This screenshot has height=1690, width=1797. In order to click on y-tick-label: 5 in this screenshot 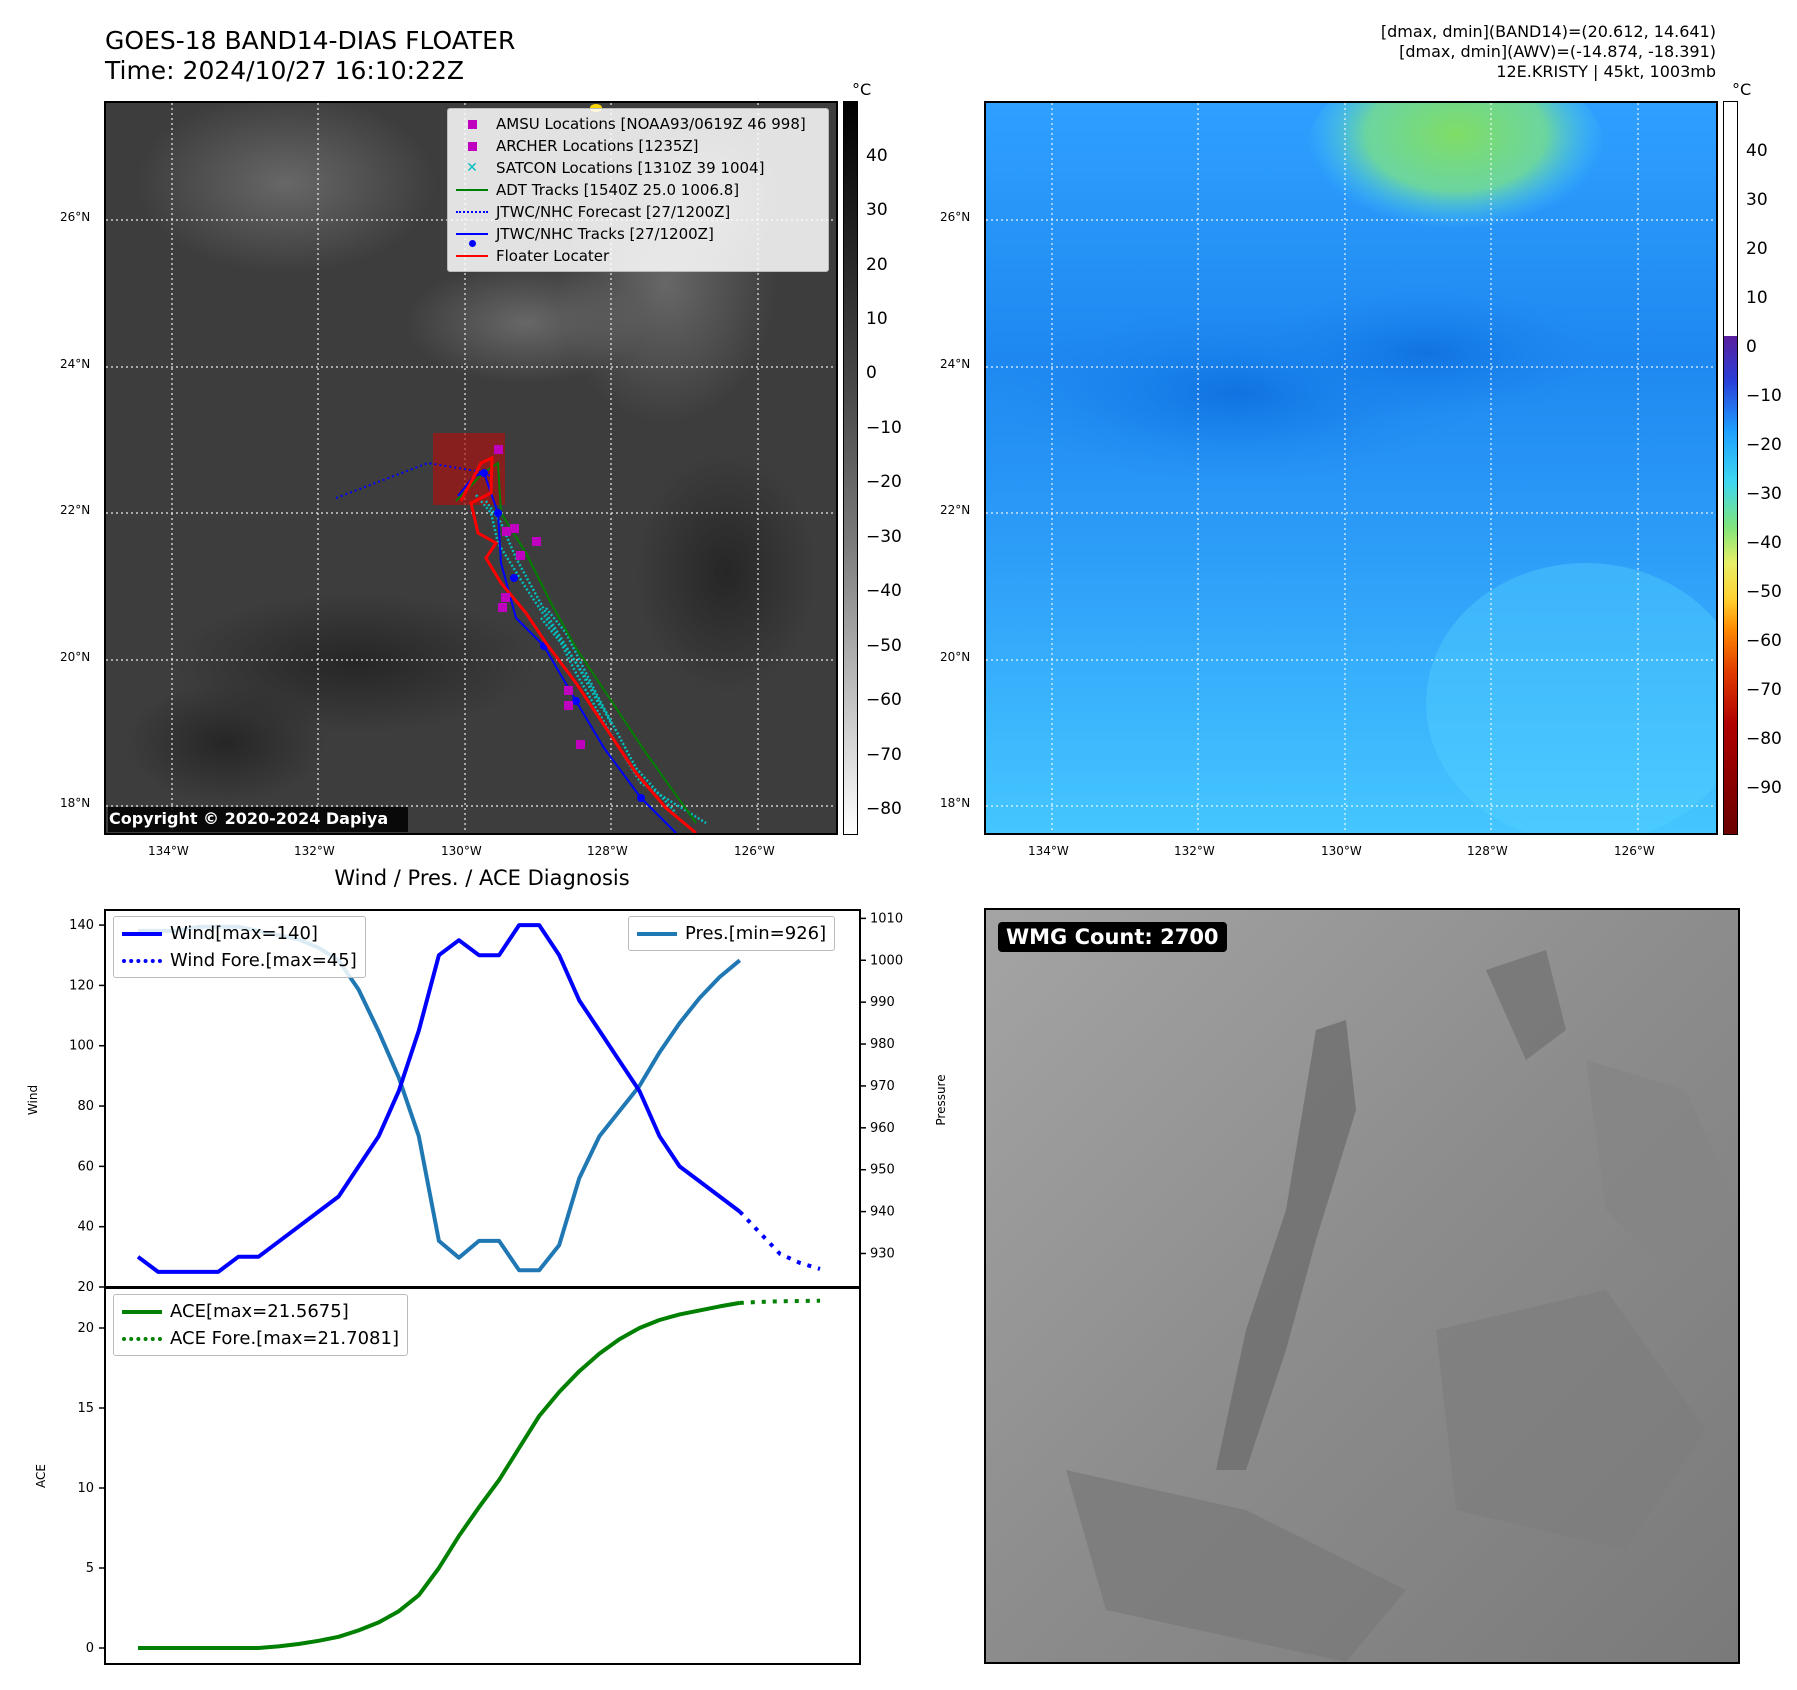, I will do `click(90, 1568)`.